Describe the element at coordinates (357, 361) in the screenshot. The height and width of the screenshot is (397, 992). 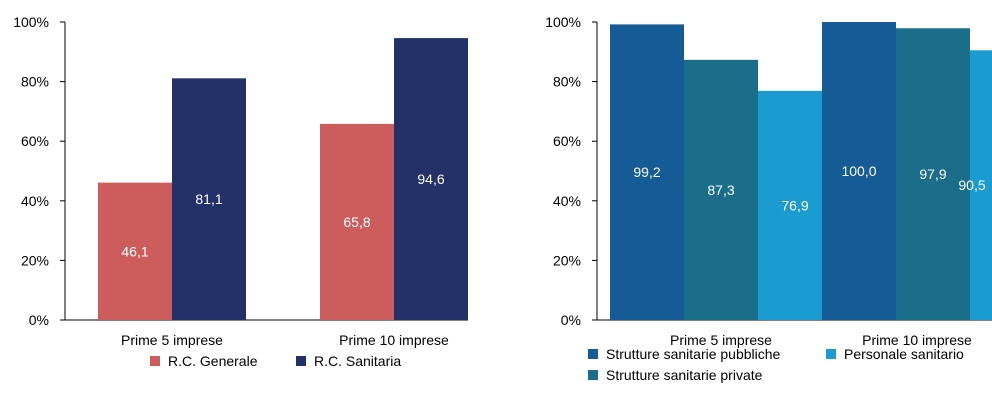
I see `legend-label-1-2: R.C. Sanitaria` at that location.